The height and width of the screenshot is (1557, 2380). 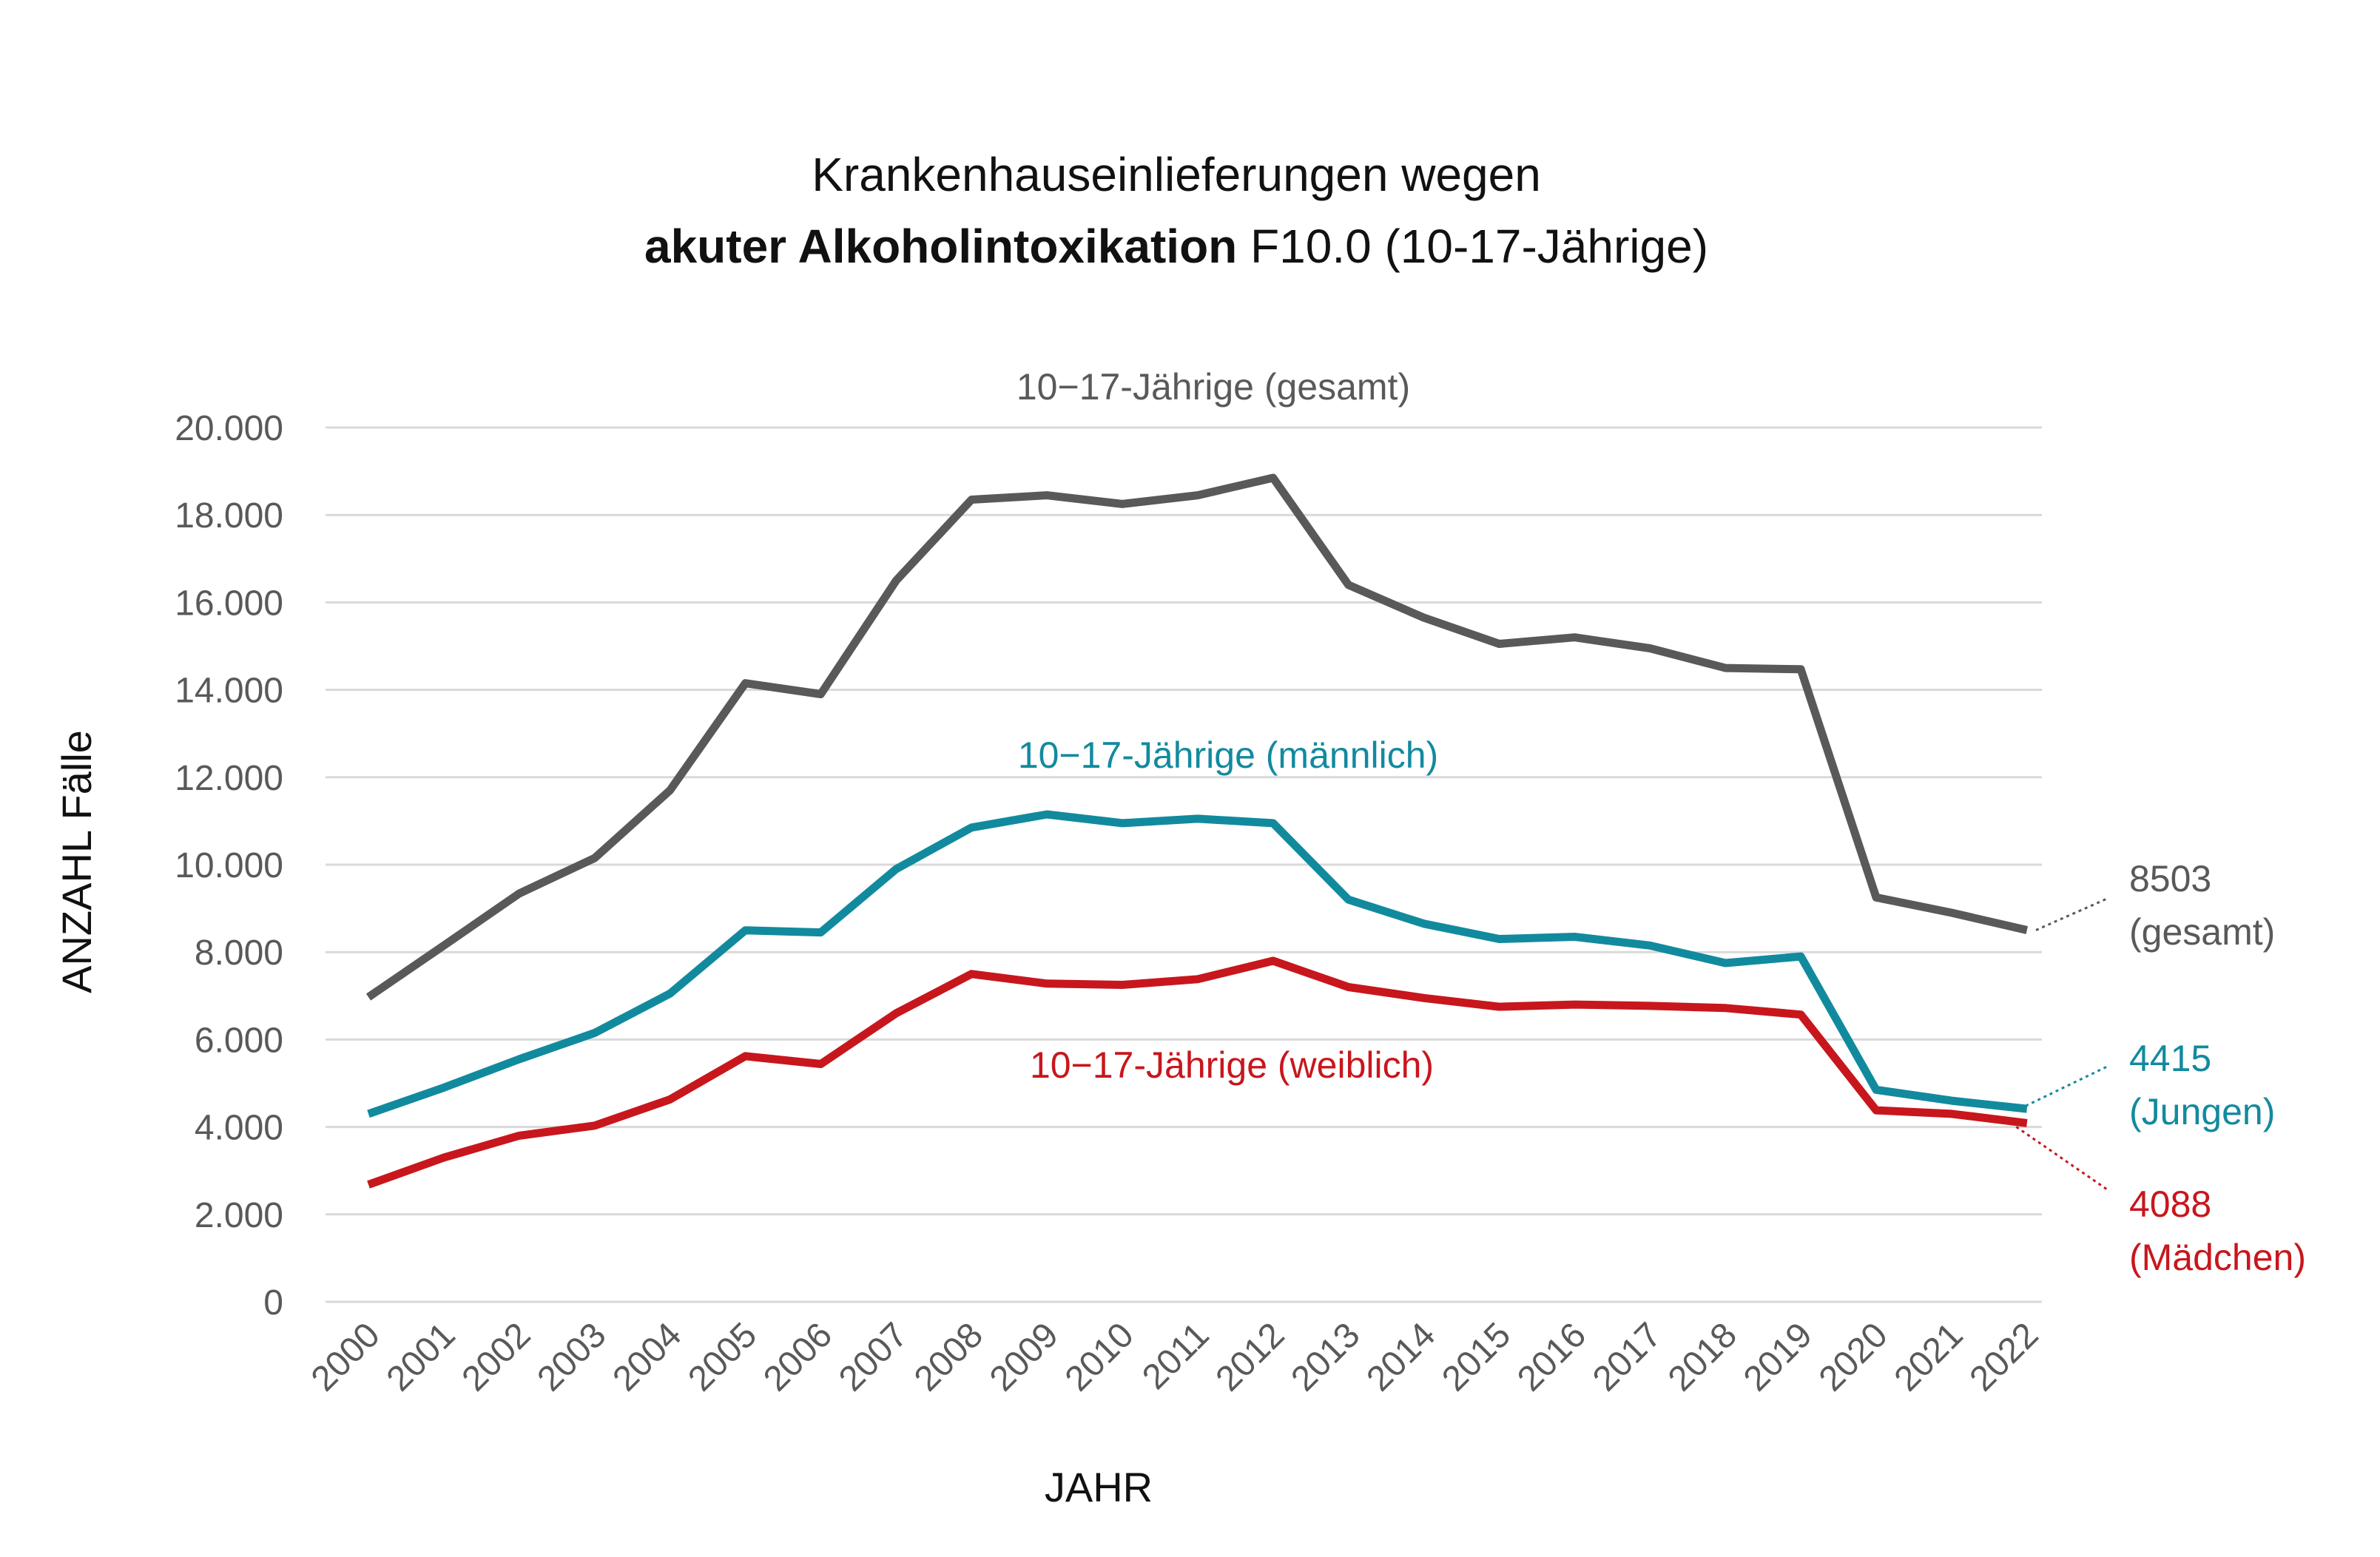 I want to click on x-tick-label: 2016, so click(x=1552, y=1357).